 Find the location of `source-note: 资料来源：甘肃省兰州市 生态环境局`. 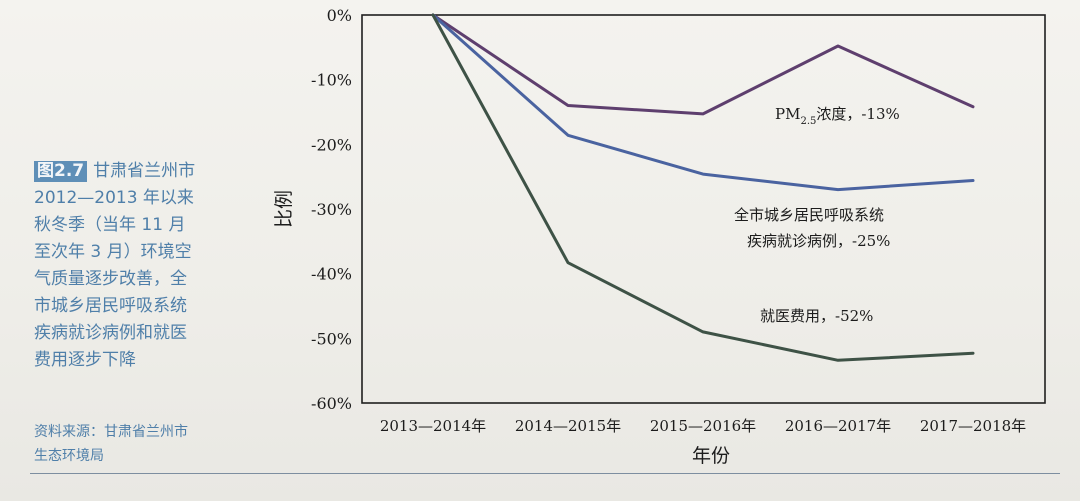

source-note: 资料来源：甘肃省兰州市 生态环境局 is located at coordinates (111, 444).